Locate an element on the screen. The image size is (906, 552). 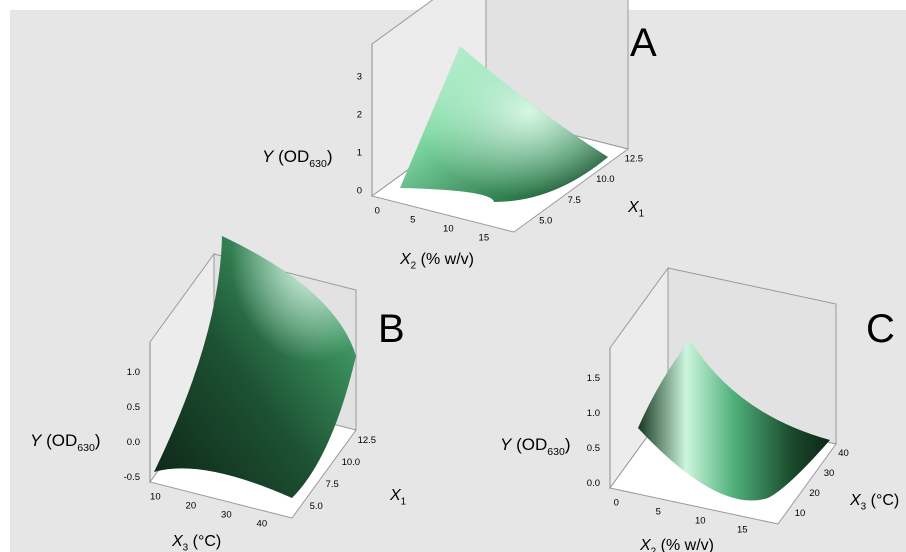
panel-a-z-tick-label: 3 is located at coordinates (359, 76).